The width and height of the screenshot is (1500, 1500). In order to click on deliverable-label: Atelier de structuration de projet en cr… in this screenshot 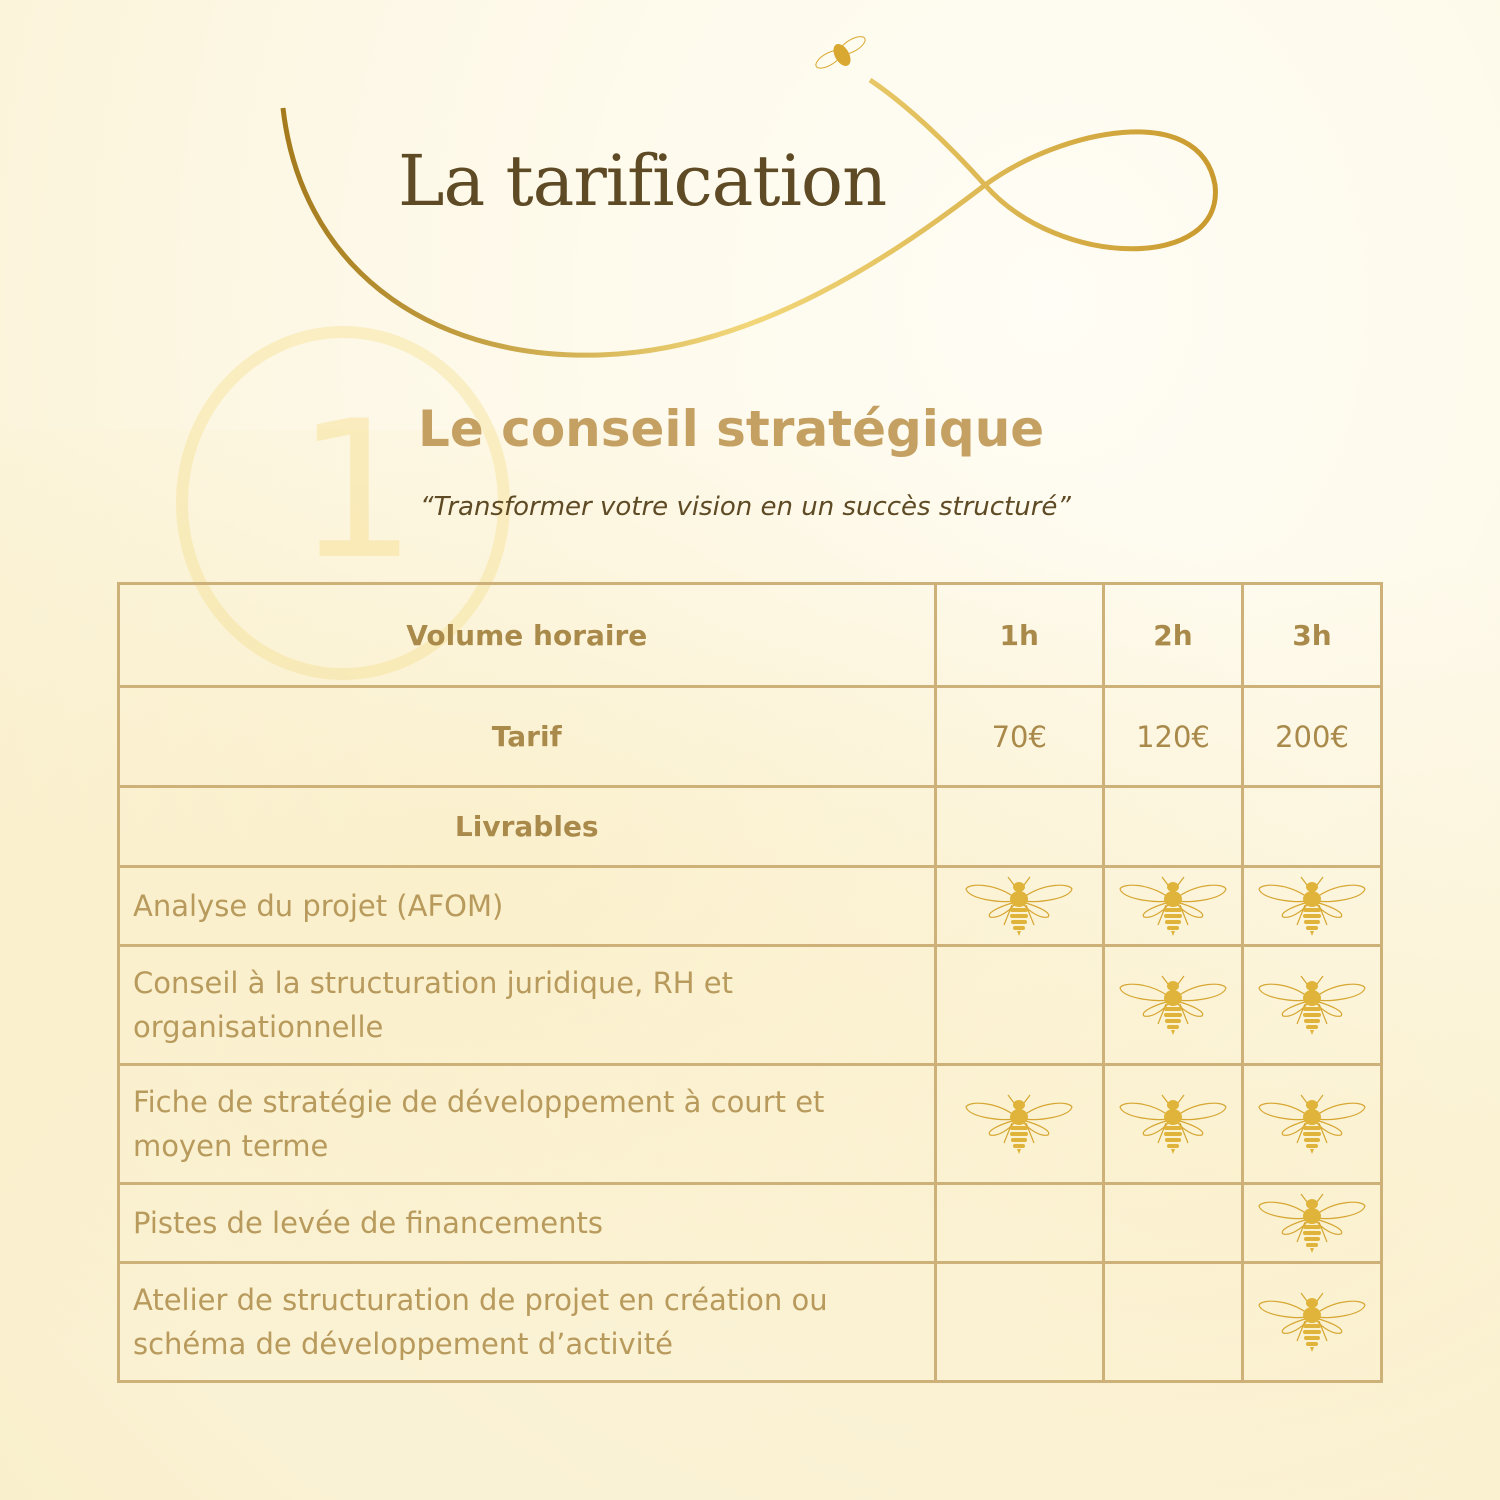, I will do `click(527, 1322)`.